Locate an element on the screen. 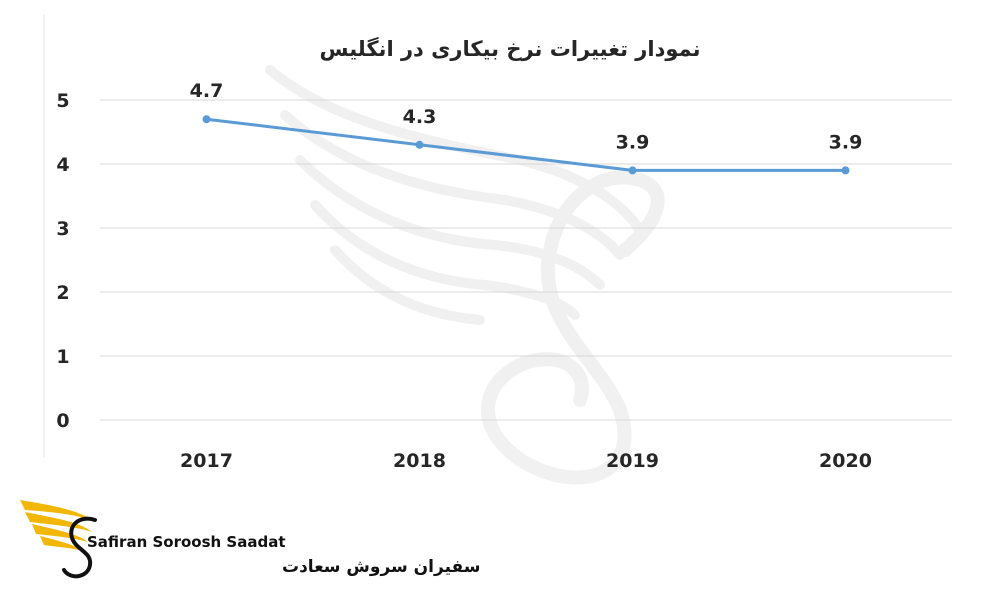 The width and height of the screenshot is (1000, 600). y-tick-label: 1 is located at coordinates (62, 357).